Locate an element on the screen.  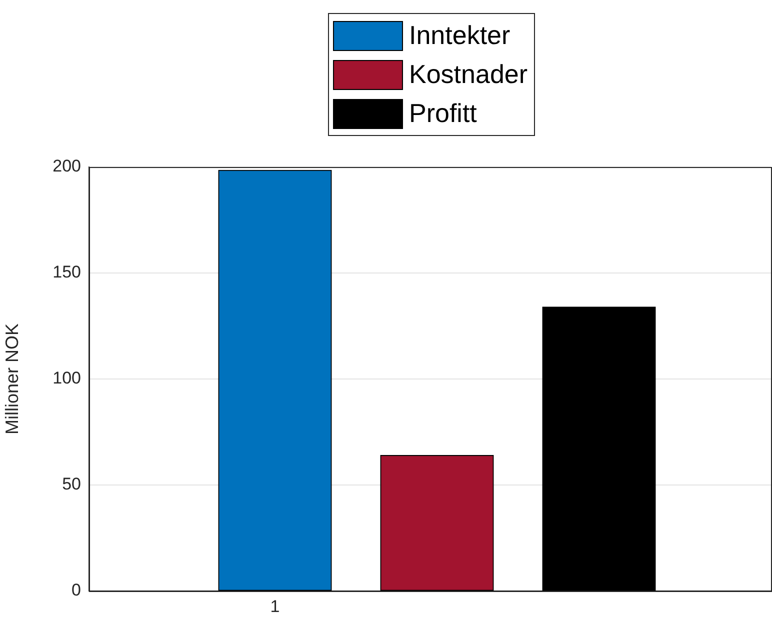
y-tick-label: 0 is located at coordinates (76, 590).